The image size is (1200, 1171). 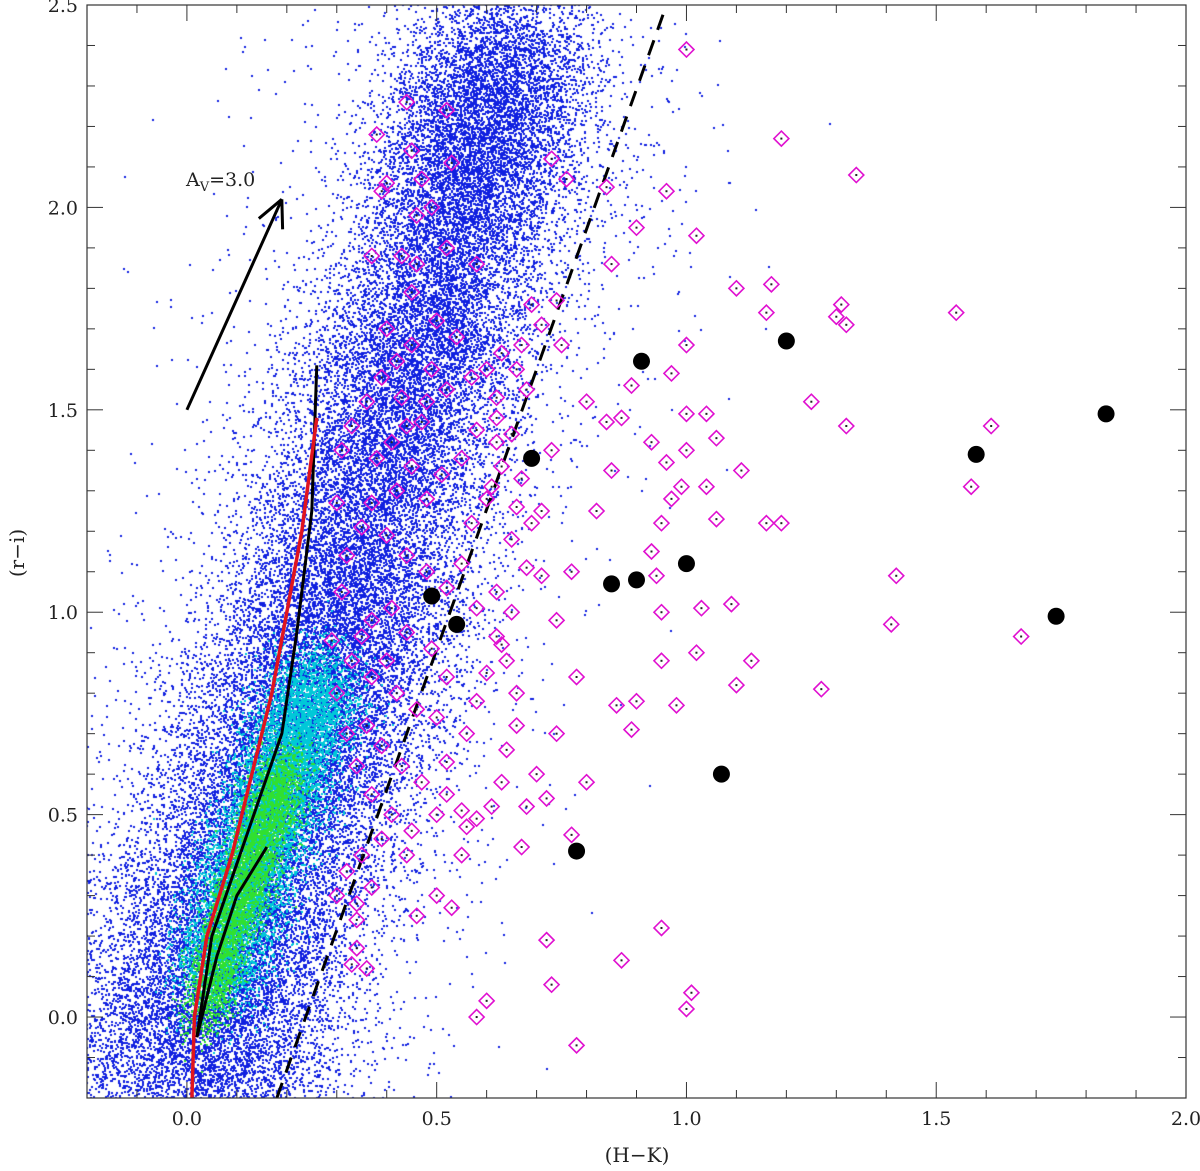 What do you see at coordinates (63, 411) in the screenshot?
I see `y-tick-label: 1.5` at bounding box center [63, 411].